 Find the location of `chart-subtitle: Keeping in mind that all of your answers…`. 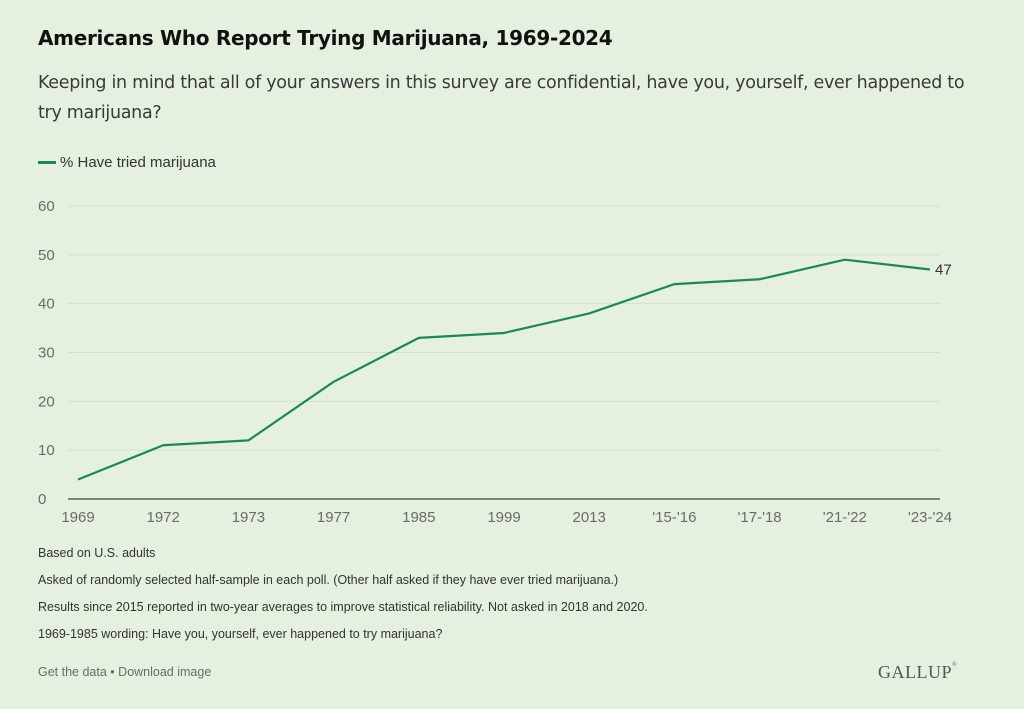

chart-subtitle: Keeping in mind that all of your answers… is located at coordinates (501, 98).